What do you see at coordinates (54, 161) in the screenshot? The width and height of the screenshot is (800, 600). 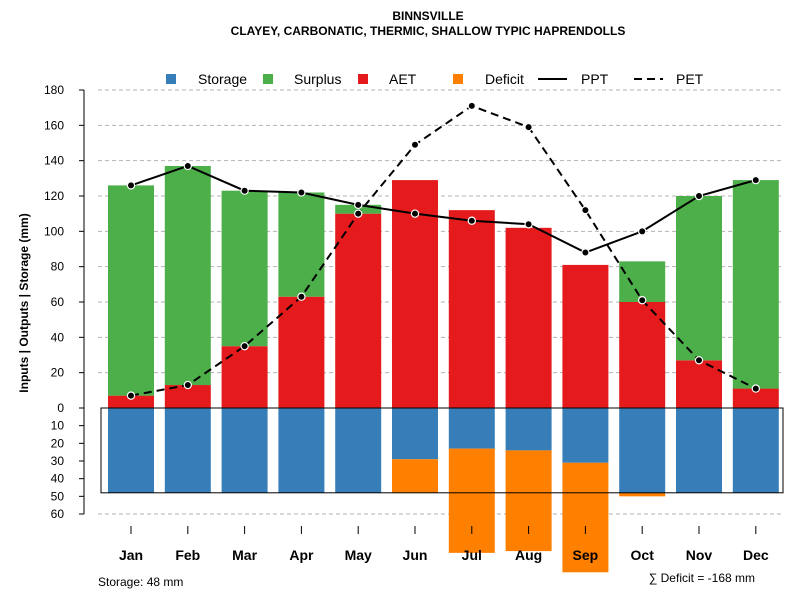 I see `y-tick-label: 140` at bounding box center [54, 161].